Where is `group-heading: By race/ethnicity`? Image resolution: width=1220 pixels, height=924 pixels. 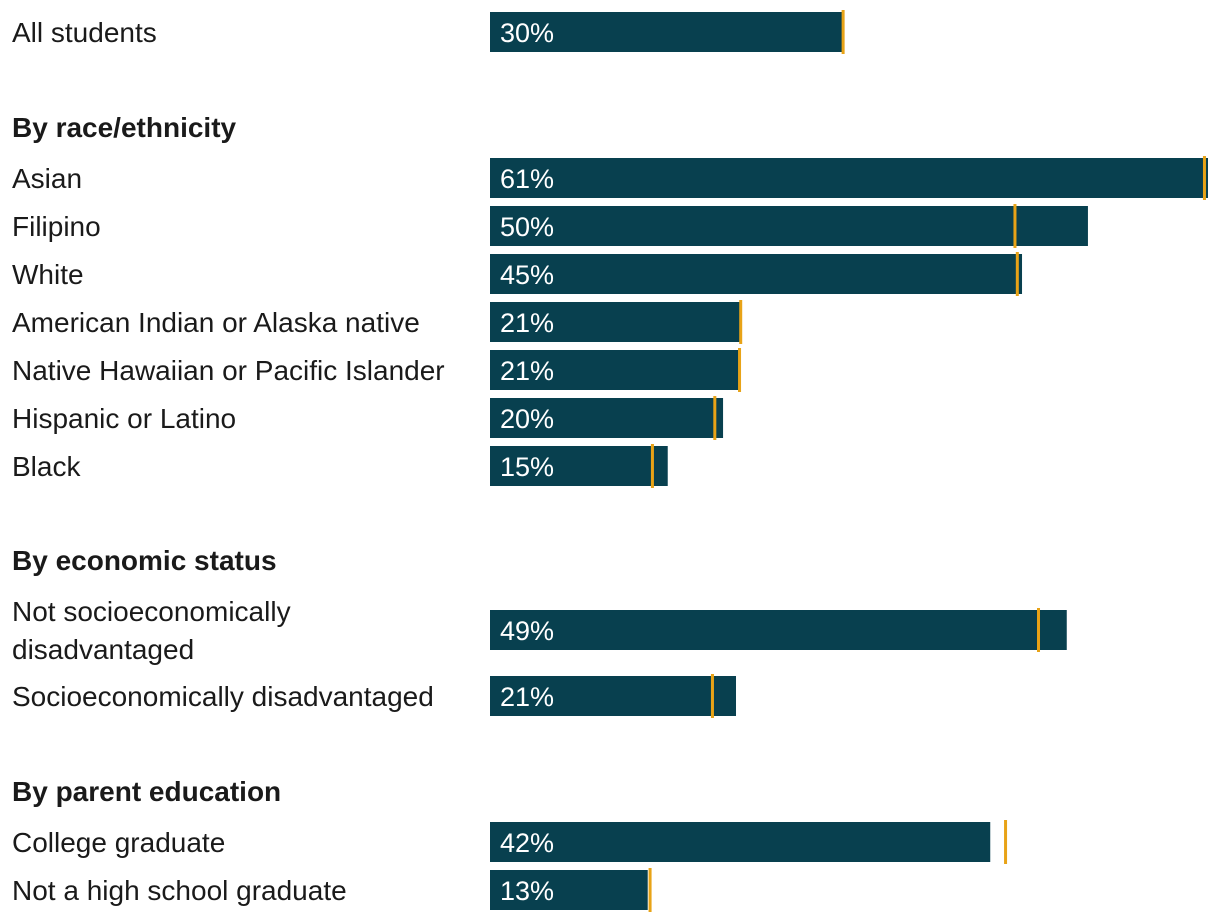 group-heading: By race/ethnicity is located at coordinates (124, 127).